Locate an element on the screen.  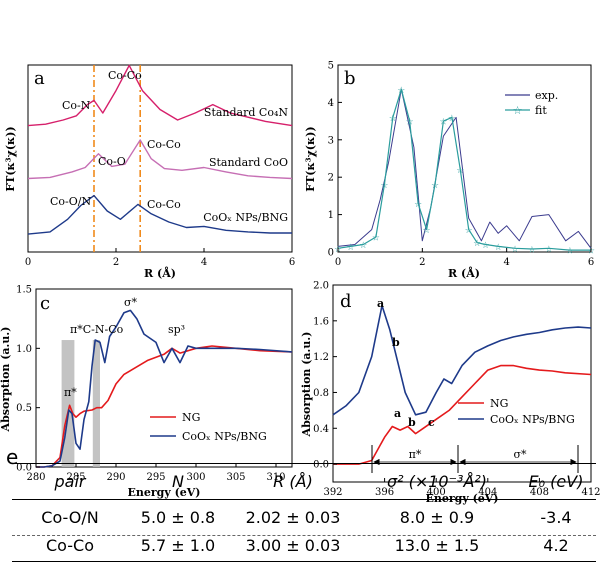
panel-d-xtick-label: 392 is located at coordinates (332, 492).